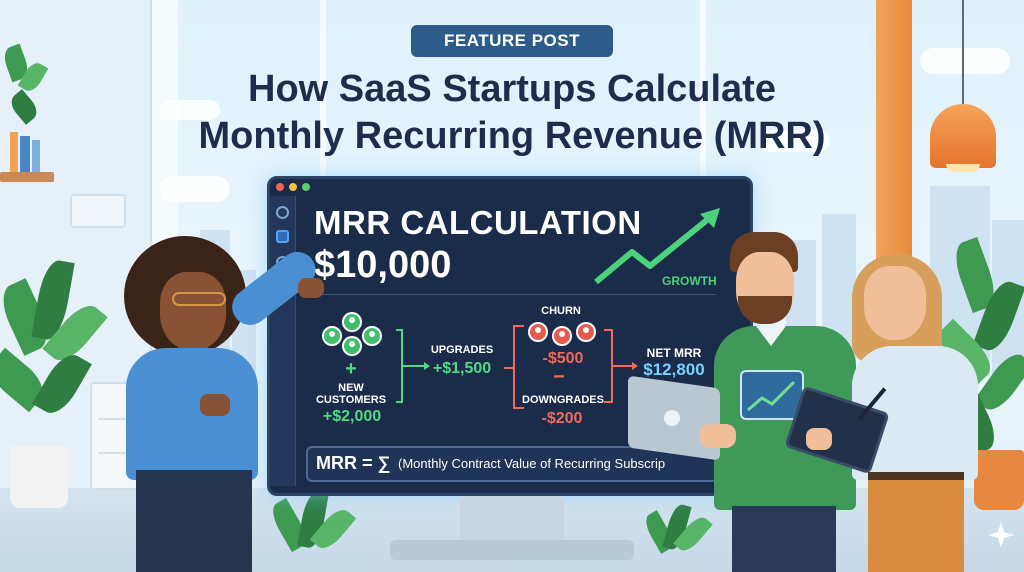 Image resolution: width=1024 pixels, height=572 pixels. What do you see at coordinates (512, 520) in the screenshot?
I see `monitor-stand` at bounding box center [512, 520].